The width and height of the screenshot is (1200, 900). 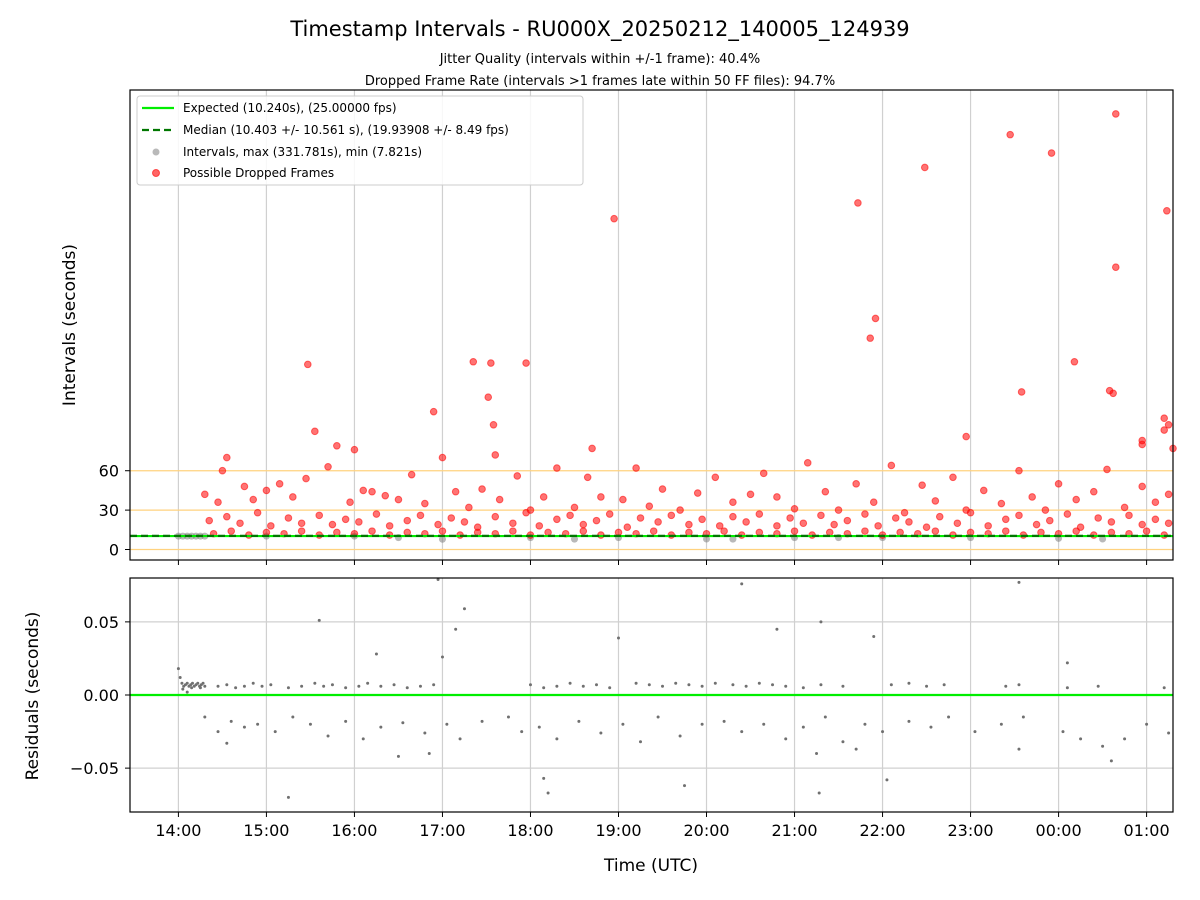 What do you see at coordinates (70, 325) in the screenshot?
I see `intervals-y-axis-label: Intervals (seconds)` at bounding box center [70, 325].